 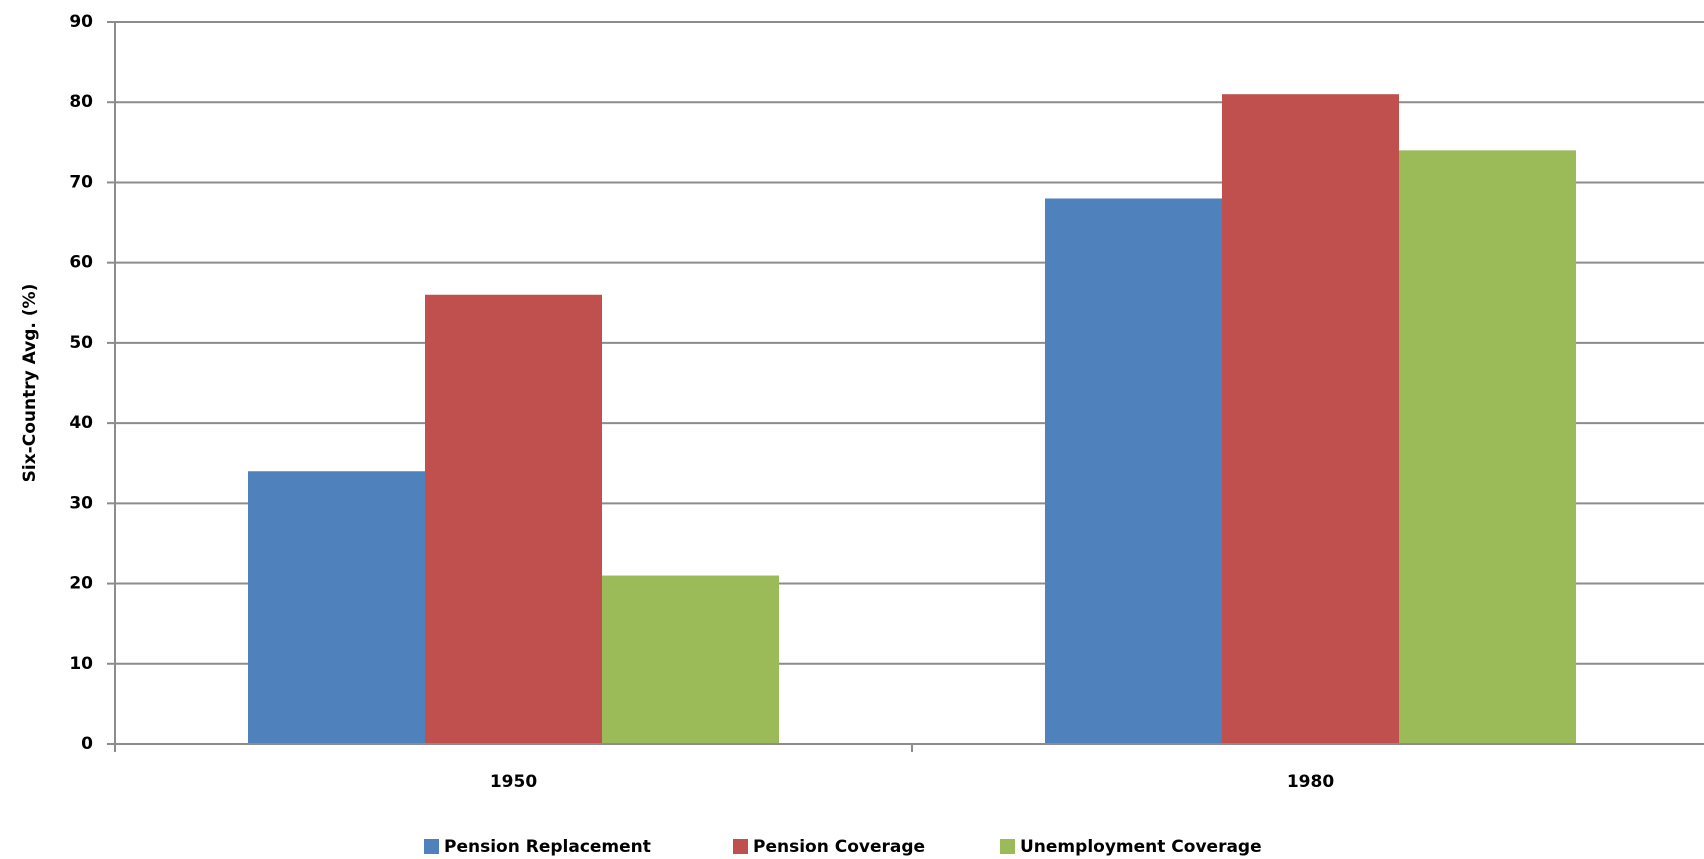 I want to click on y-axis-label: Six-Country Avg. (%), so click(x=30, y=383).